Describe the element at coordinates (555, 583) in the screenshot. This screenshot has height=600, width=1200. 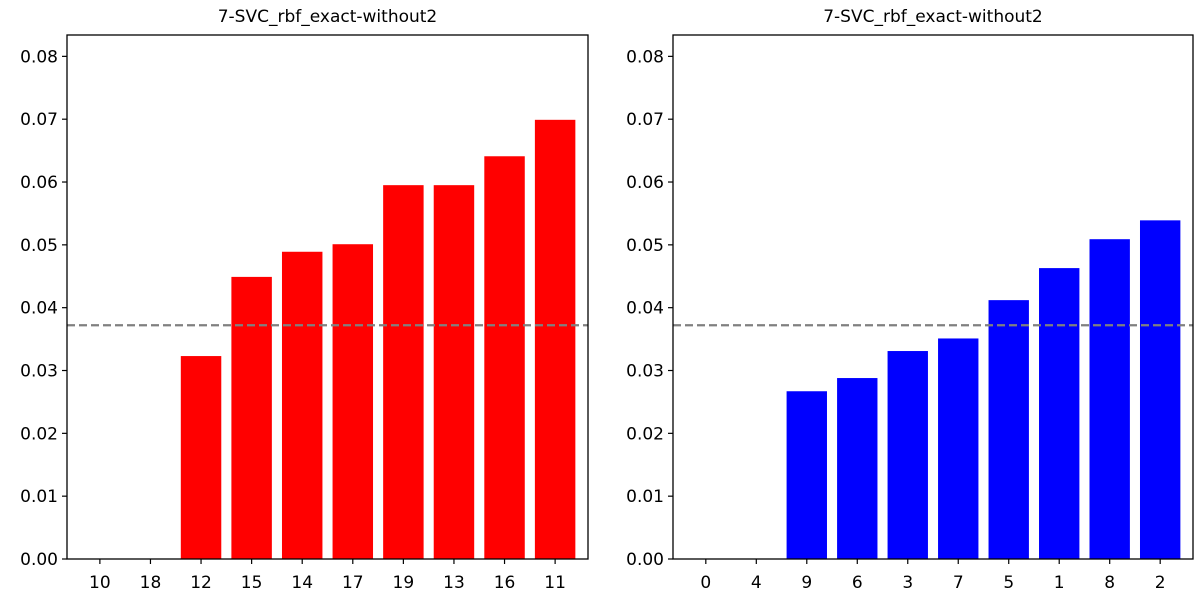
I see `x-tick-label: 11` at that location.